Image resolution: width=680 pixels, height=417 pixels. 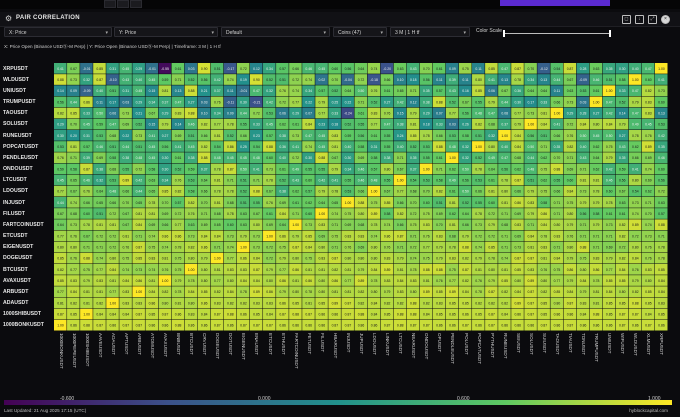 What do you see at coordinates (504, 33) in the screenshot?
I see `slider-handle-min` at bounding box center [504, 33].